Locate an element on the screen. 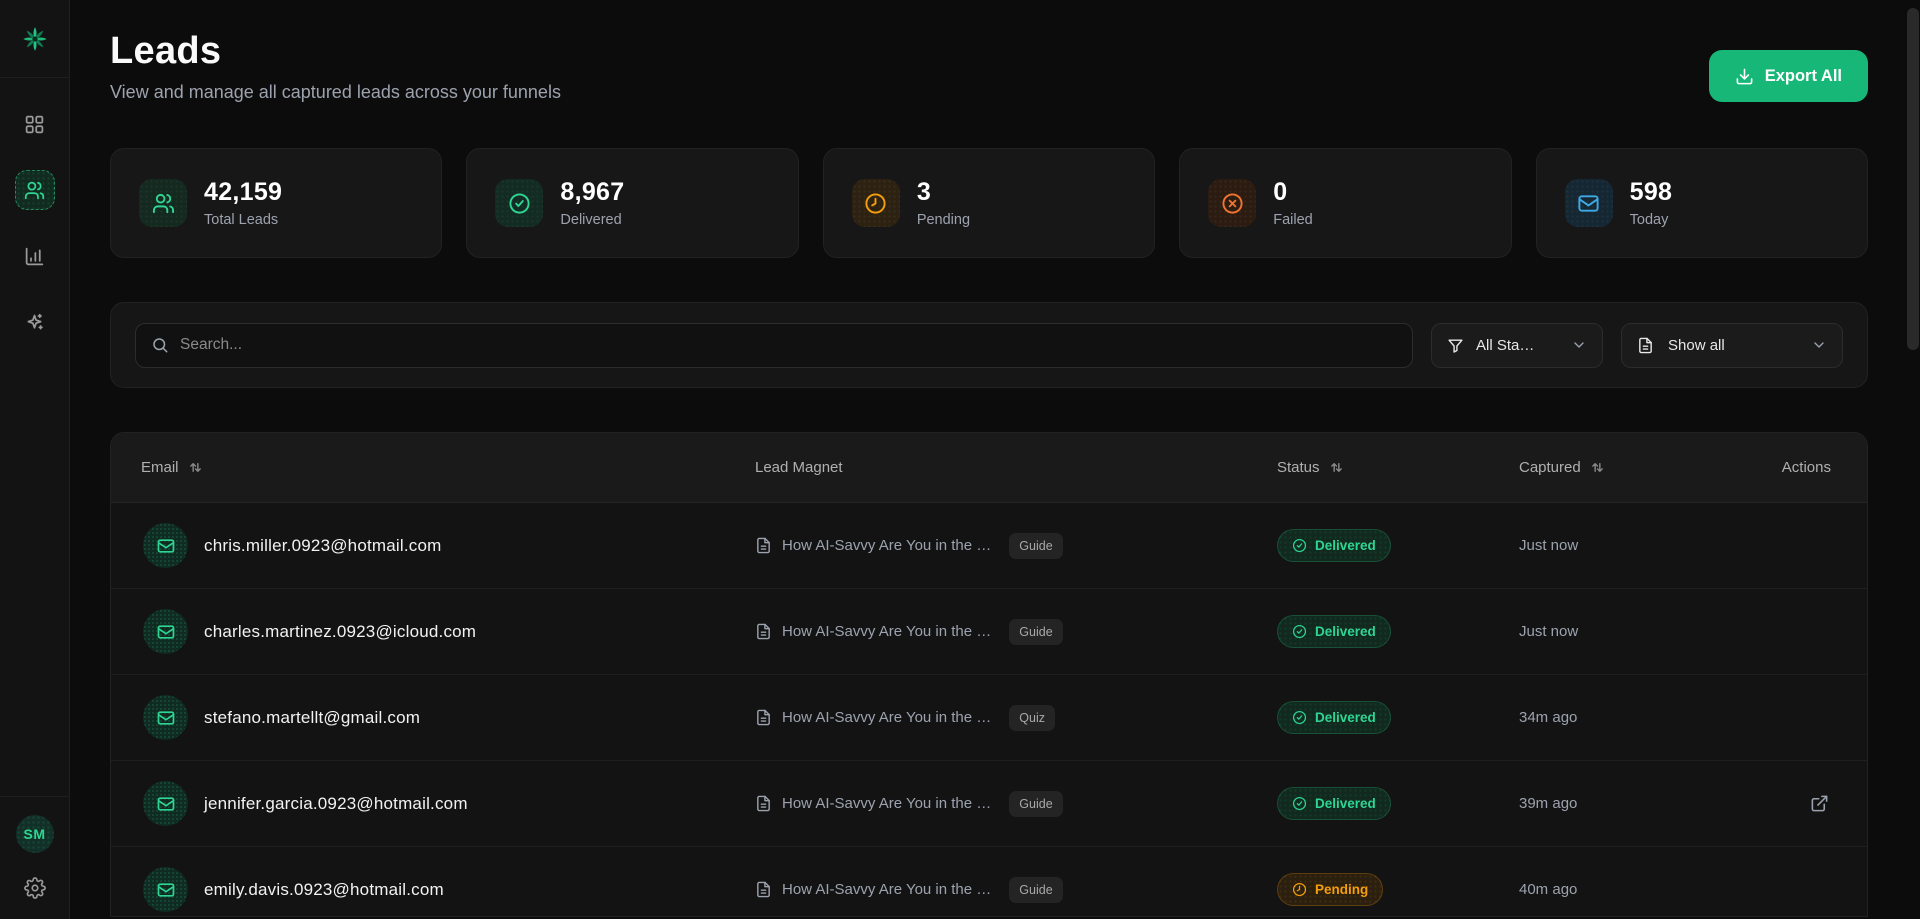  magnet-filter-dropdown: Show all is located at coordinates (1732, 345).